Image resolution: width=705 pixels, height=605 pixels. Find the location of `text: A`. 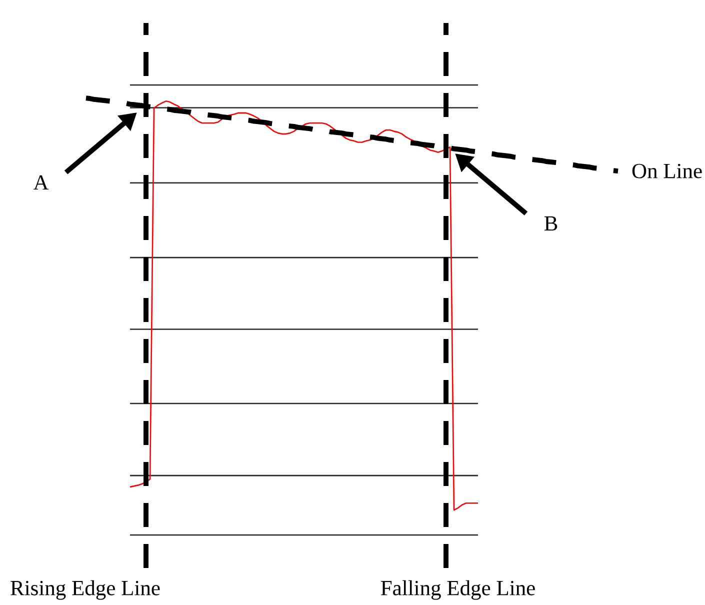

text: A is located at coordinates (41, 182).